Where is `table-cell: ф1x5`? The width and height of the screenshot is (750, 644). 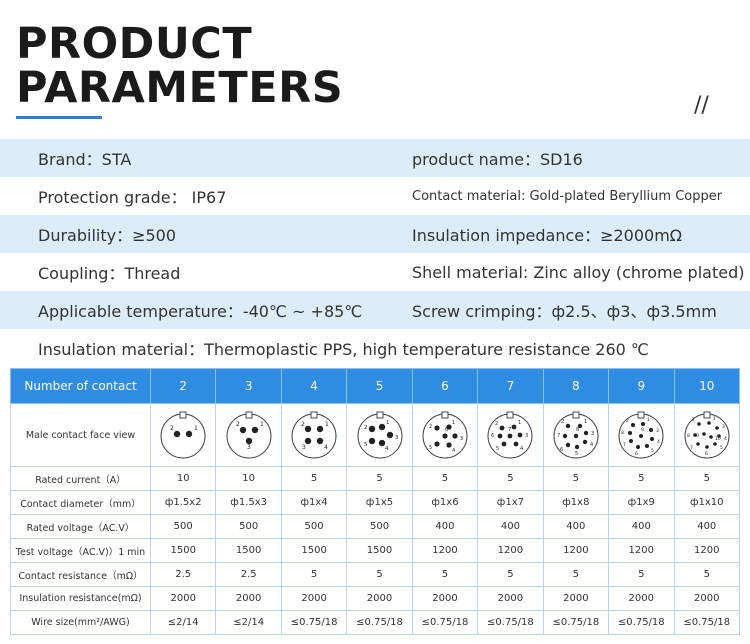 table-cell: ф1x5 is located at coordinates (379, 502).